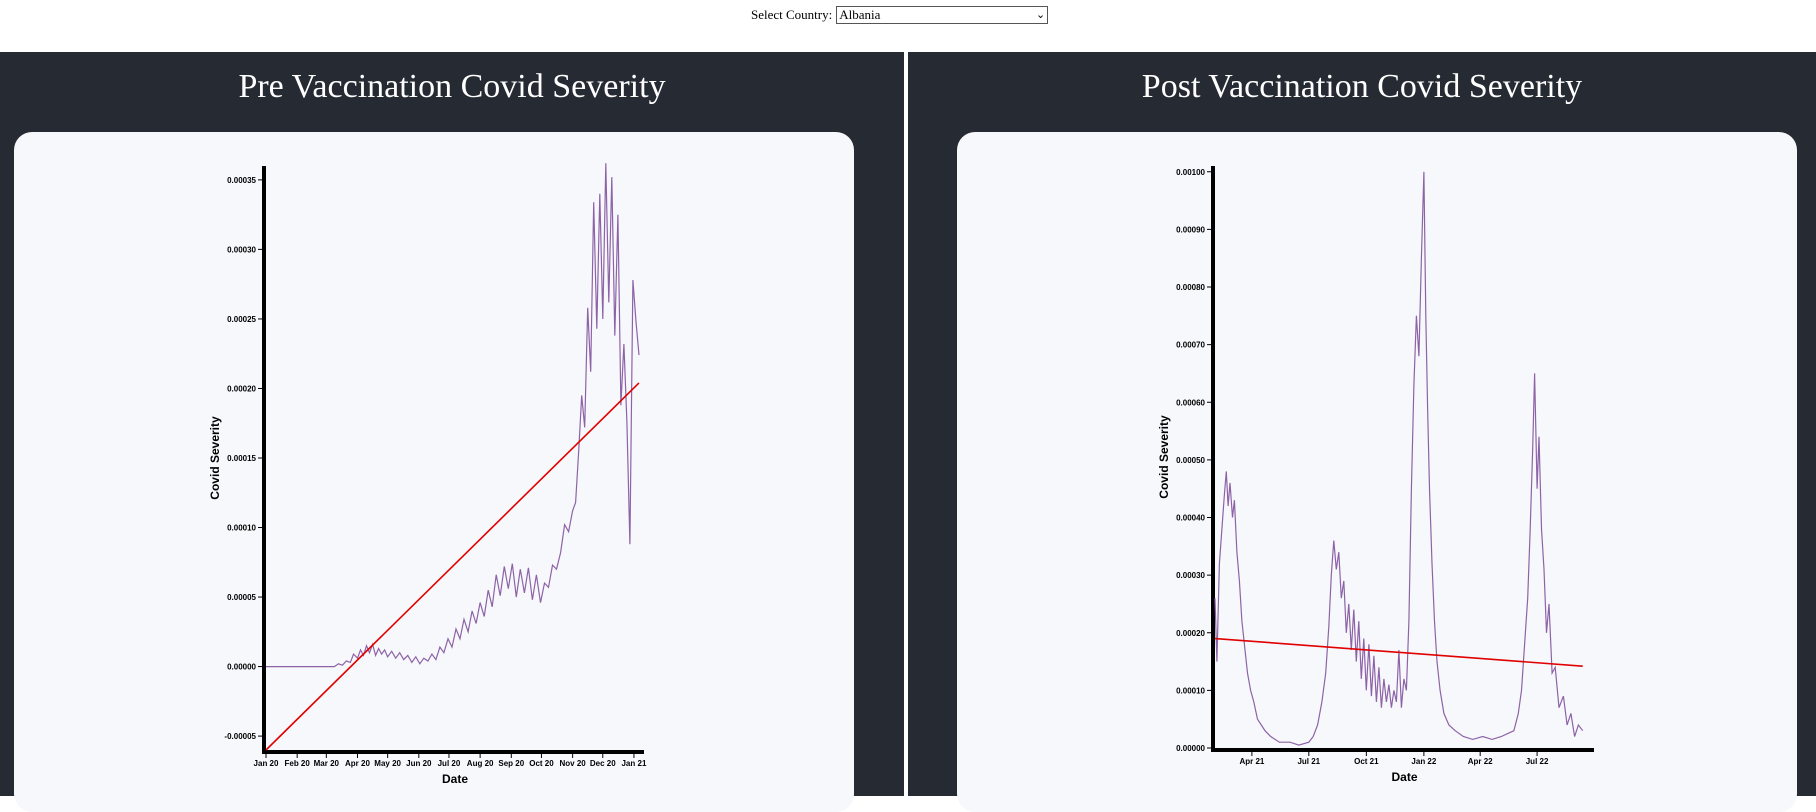 This screenshot has width=1816, height=812. Describe the element at coordinates (1190, 287) in the screenshot. I see `post-y-tick-label: 0.00080` at that location.